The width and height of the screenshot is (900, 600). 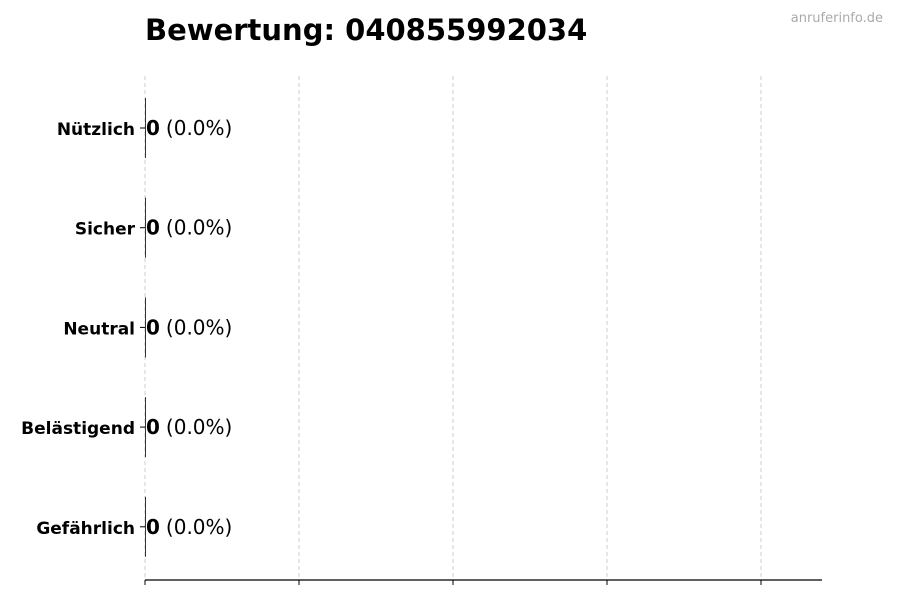 I want to click on category-label: Neutral, so click(x=99, y=329).